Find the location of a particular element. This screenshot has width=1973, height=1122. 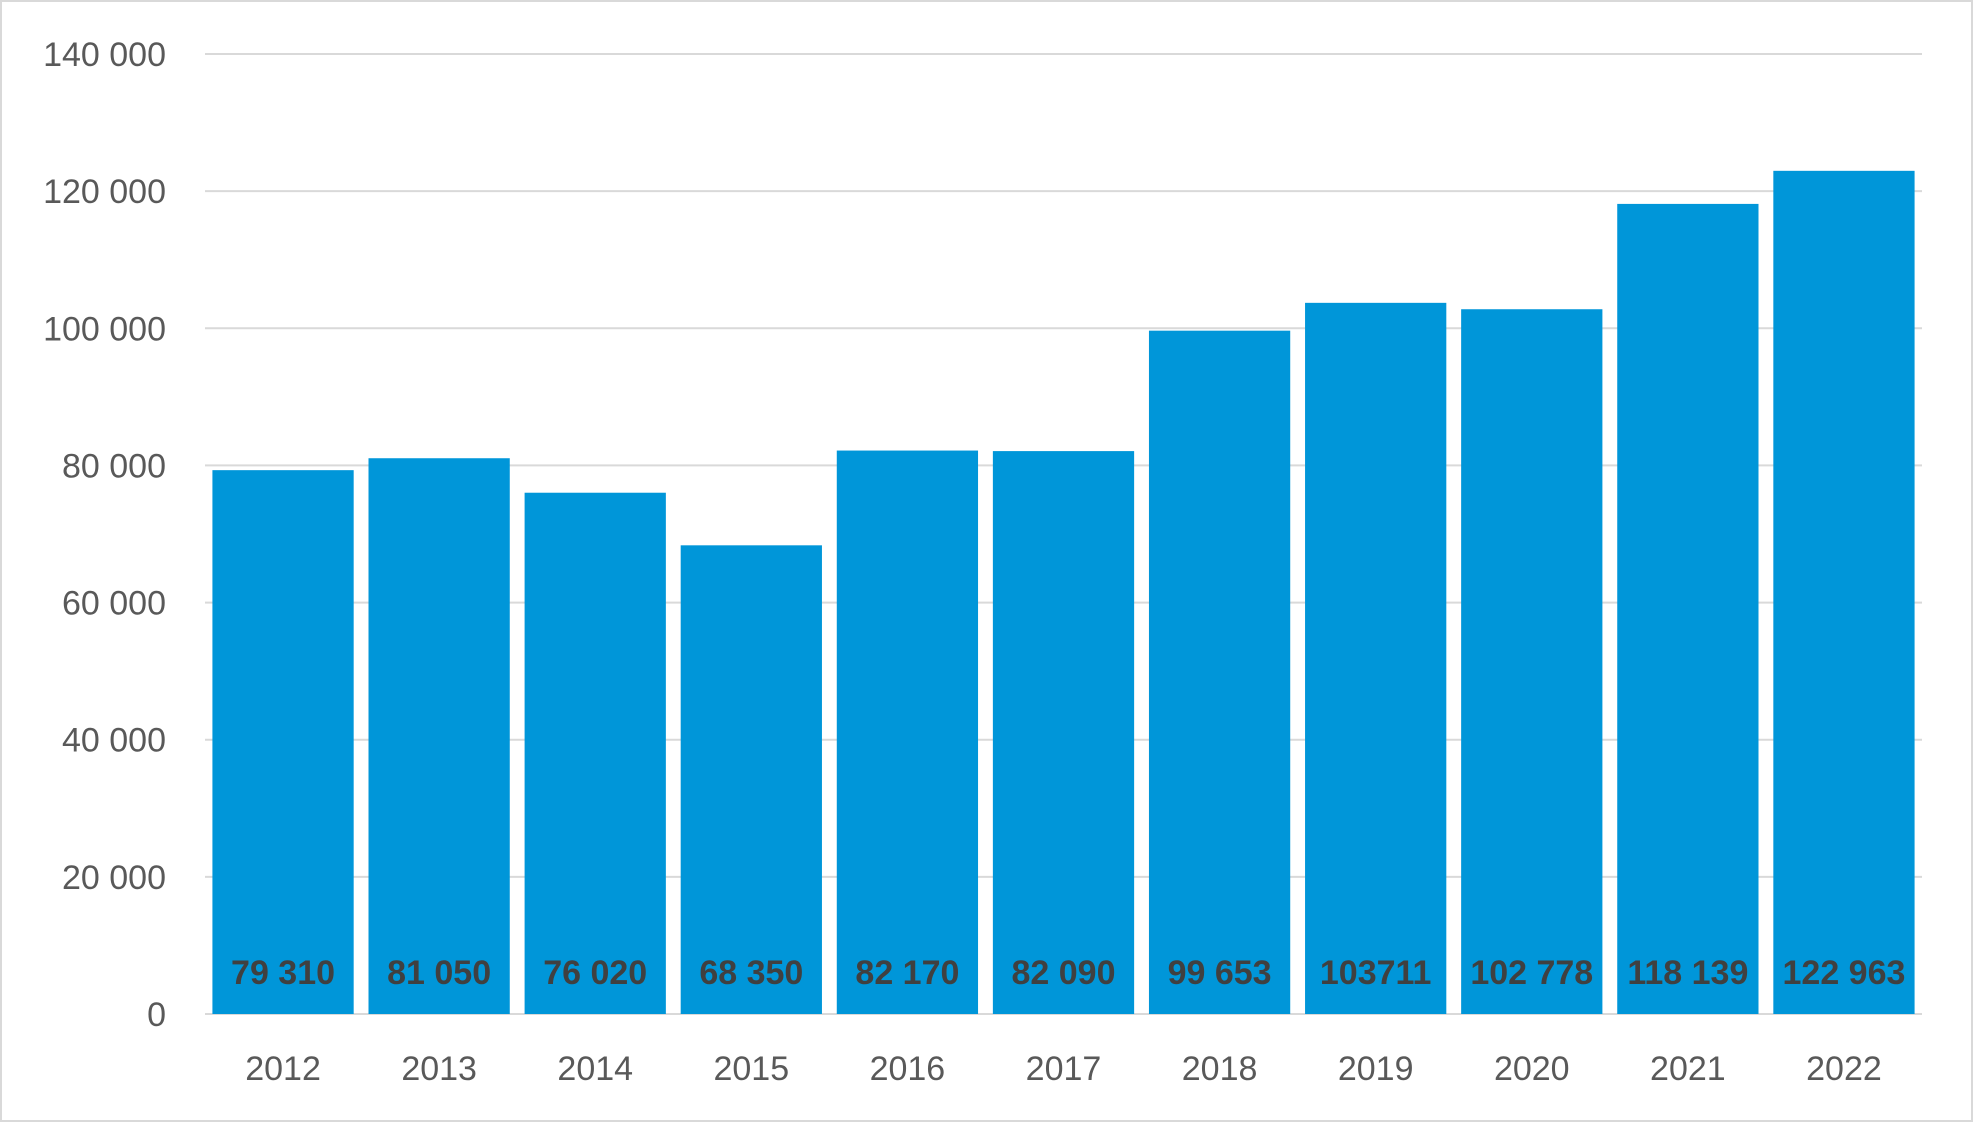

y-tick-label: 20 000 is located at coordinates (114, 878).